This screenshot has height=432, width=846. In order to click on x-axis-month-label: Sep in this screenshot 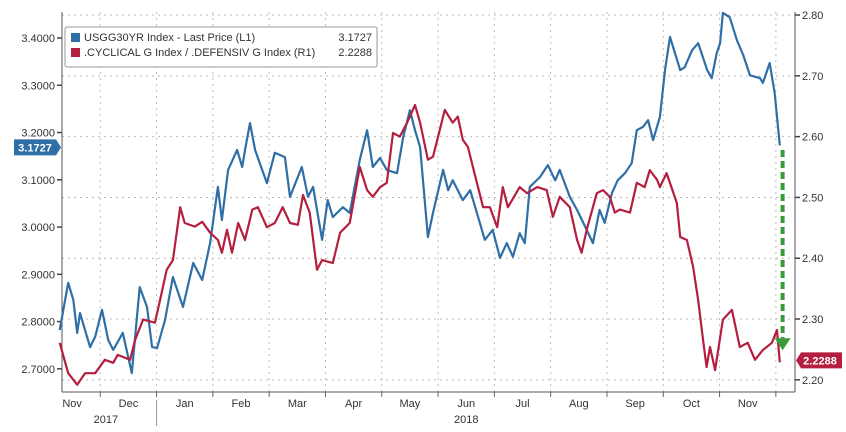, I will do `click(635, 404)`.